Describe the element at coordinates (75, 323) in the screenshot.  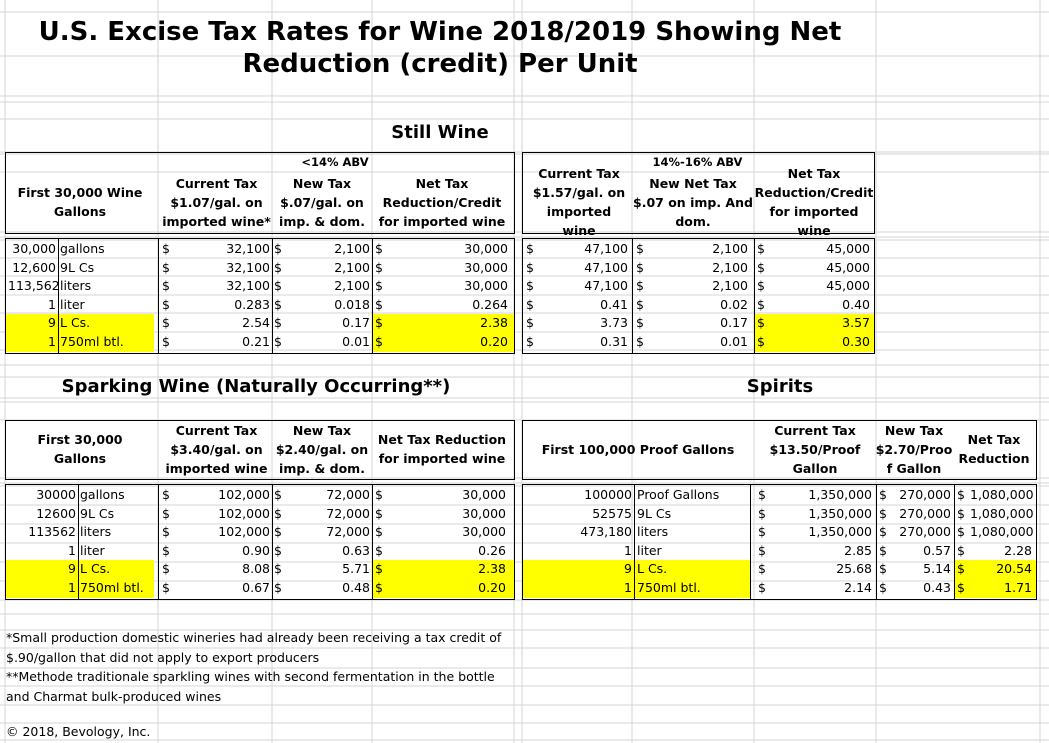
I see `row-unit: L Cs.` at that location.